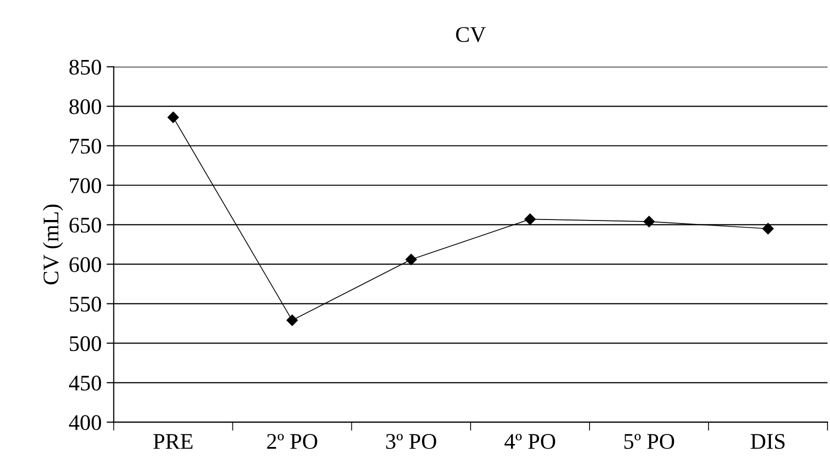  What do you see at coordinates (86, 304) in the screenshot?
I see `y-tick-label: 550` at bounding box center [86, 304].